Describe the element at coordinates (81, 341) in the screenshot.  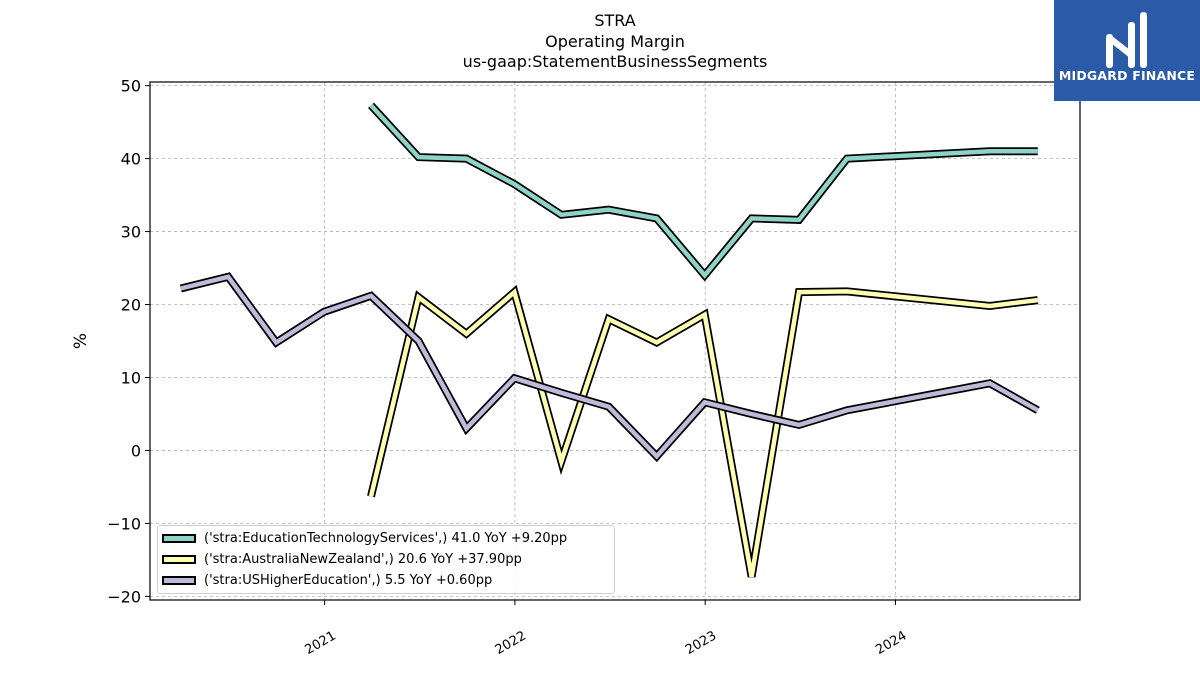
I see `y-axis-label: %` at that location.